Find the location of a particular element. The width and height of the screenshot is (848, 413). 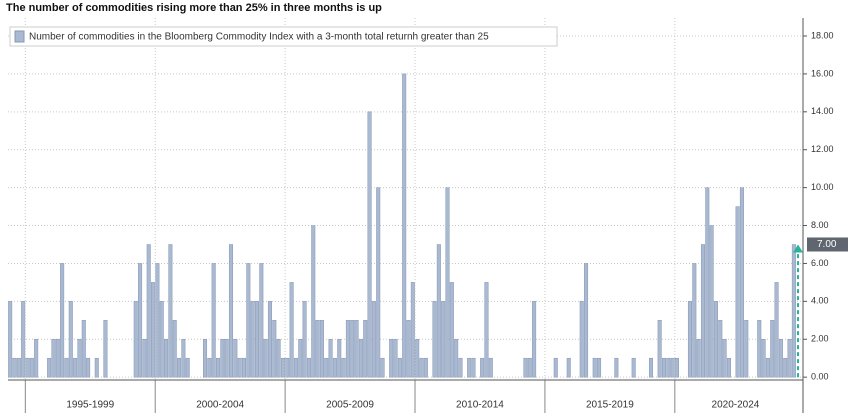

legend-box is located at coordinates (283, 36).